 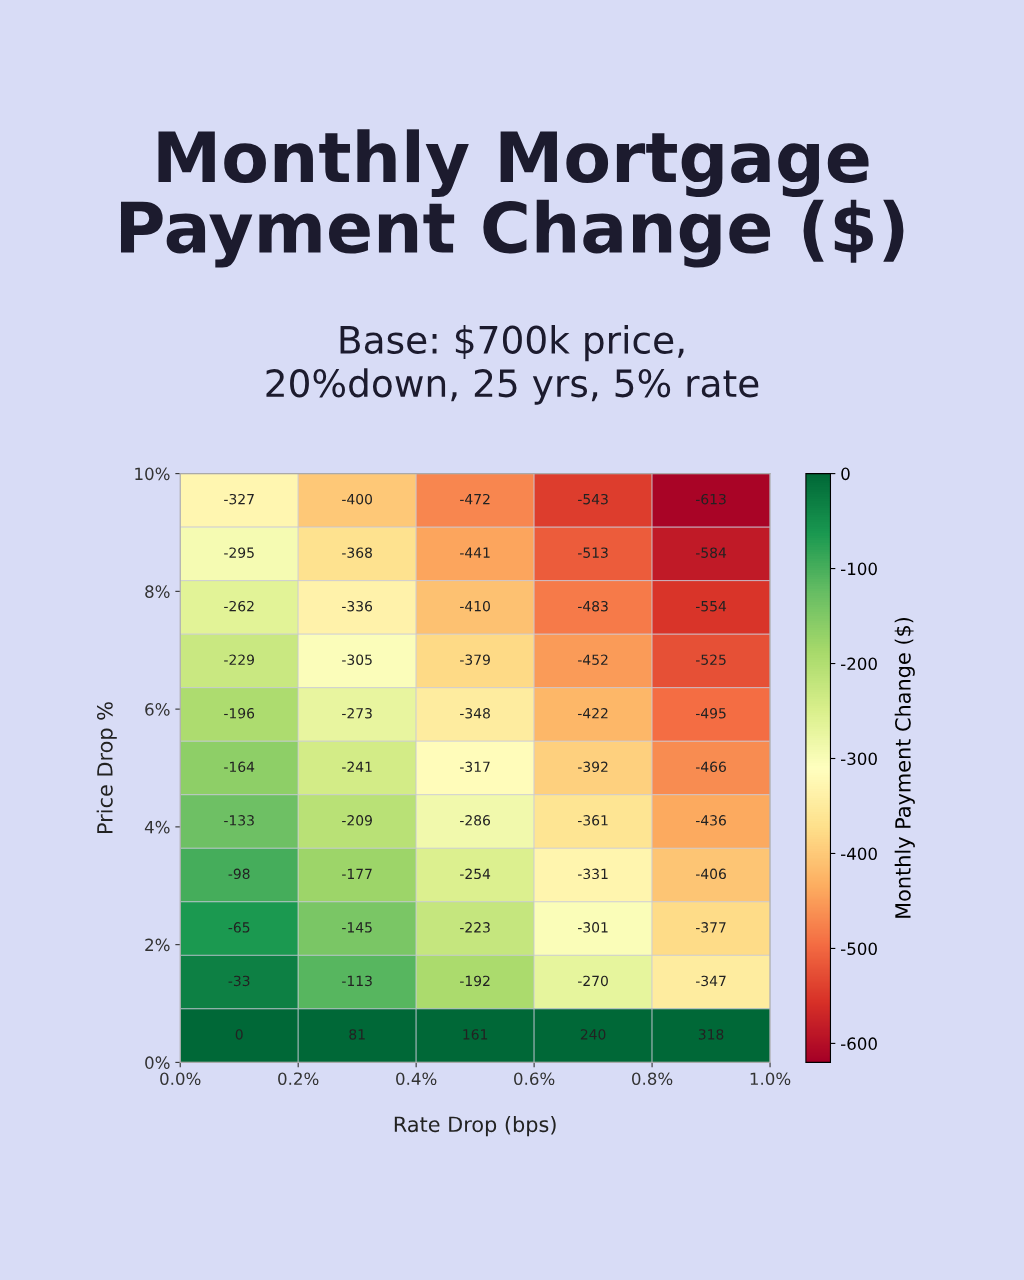 I want to click on data-label: -543, so click(x=593, y=499).